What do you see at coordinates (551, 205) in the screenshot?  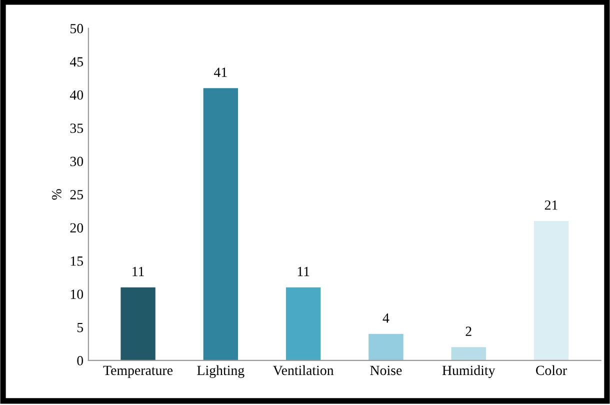 I see `data-label: 21` at bounding box center [551, 205].